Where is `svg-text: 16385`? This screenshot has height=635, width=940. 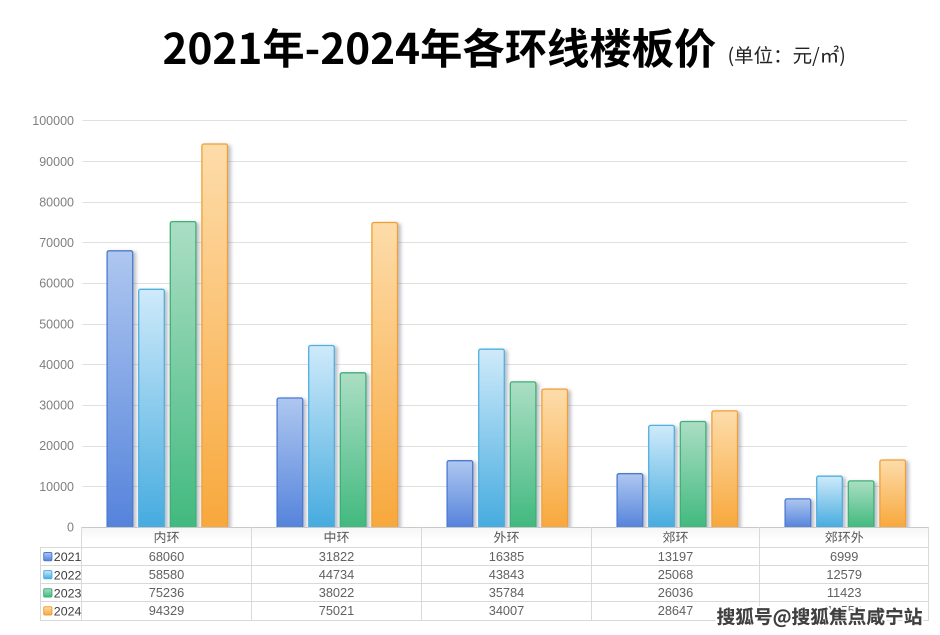 svg-text: 16385 is located at coordinates (507, 556).